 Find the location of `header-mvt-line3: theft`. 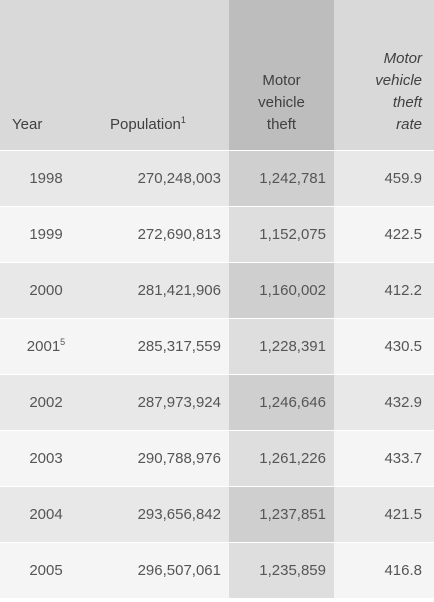

header-mvt-line3: theft is located at coordinates (281, 124).